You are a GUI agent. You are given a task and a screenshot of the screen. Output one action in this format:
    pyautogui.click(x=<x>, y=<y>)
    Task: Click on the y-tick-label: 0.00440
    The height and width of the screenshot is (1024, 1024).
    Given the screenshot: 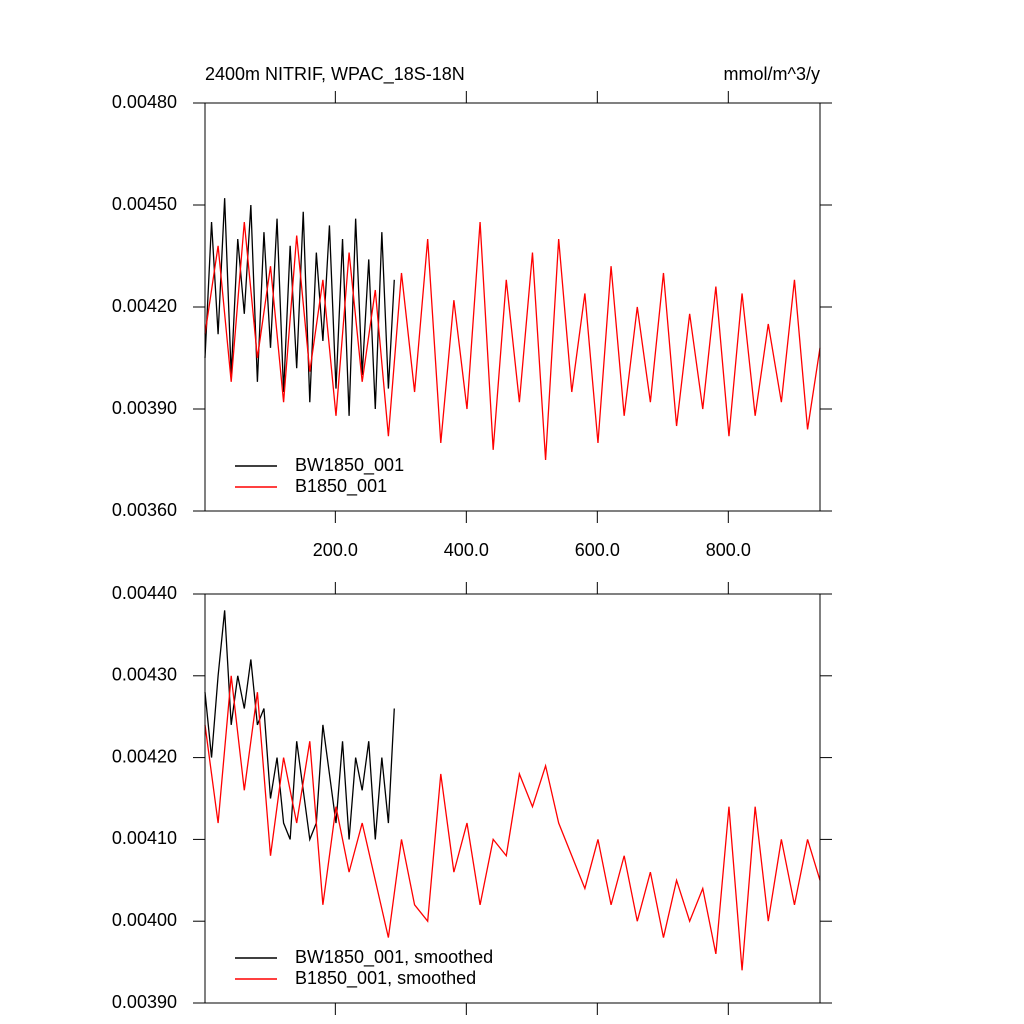 What is the action you would take?
    pyautogui.click(x=144, y=593)
    